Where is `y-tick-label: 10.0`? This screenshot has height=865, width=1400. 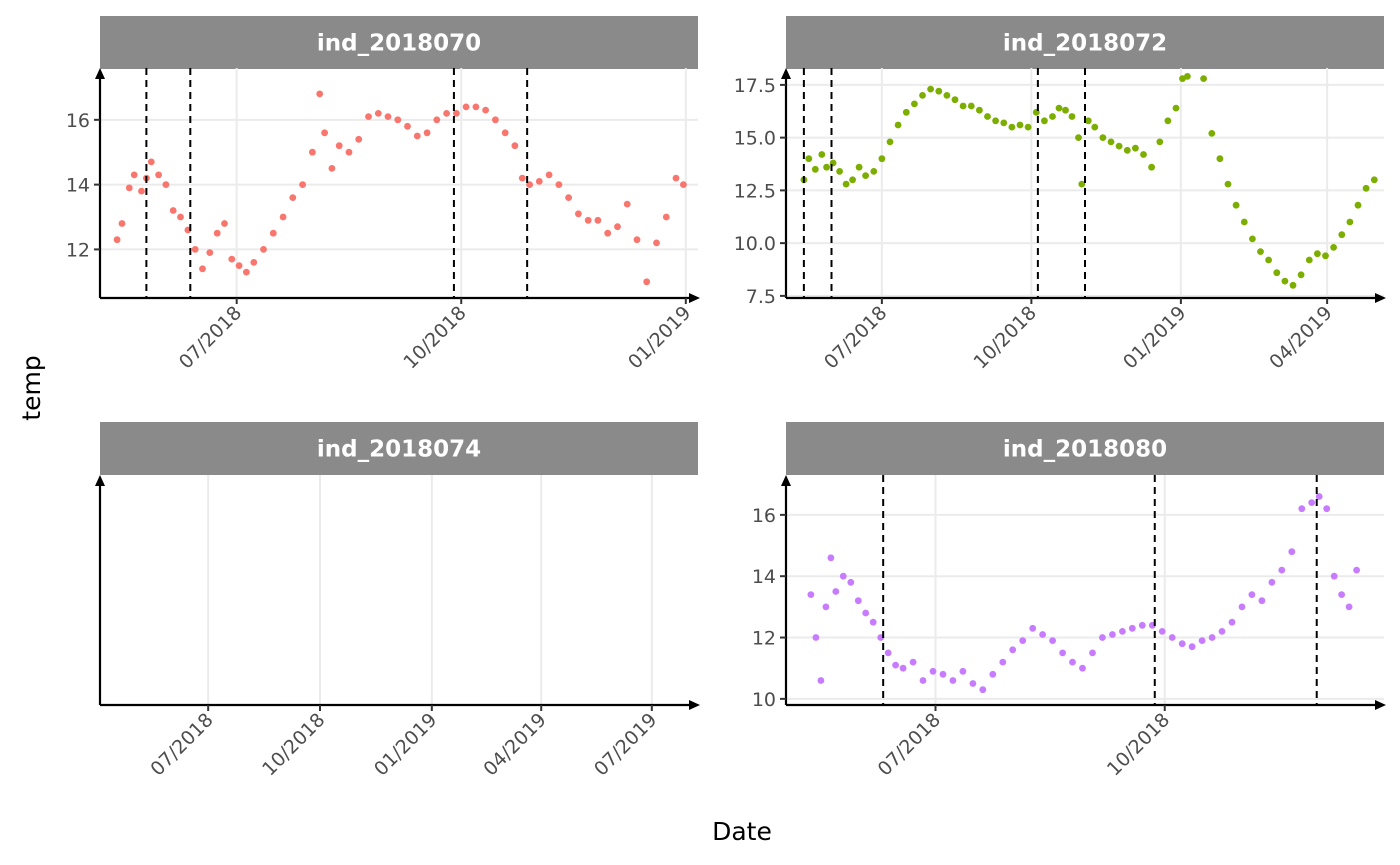
y-tick-label: 10.0 is located at coordinates (755, 244).